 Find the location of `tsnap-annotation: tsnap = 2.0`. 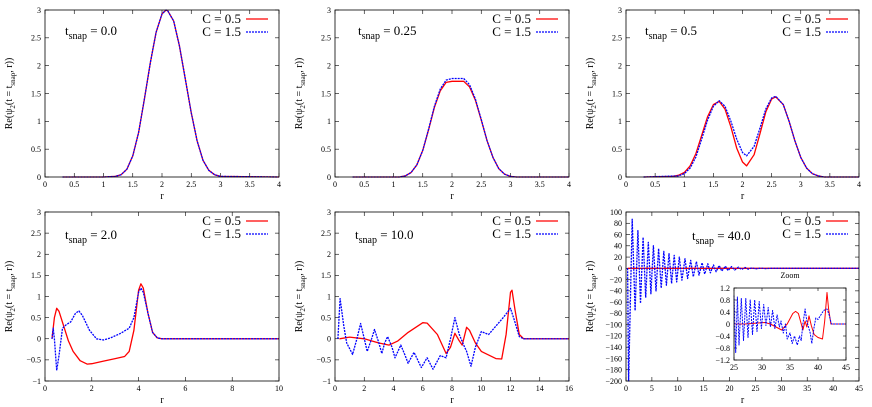

tsnap-annotation: tsnap = 2.0 is located at coordinates (91, 236).